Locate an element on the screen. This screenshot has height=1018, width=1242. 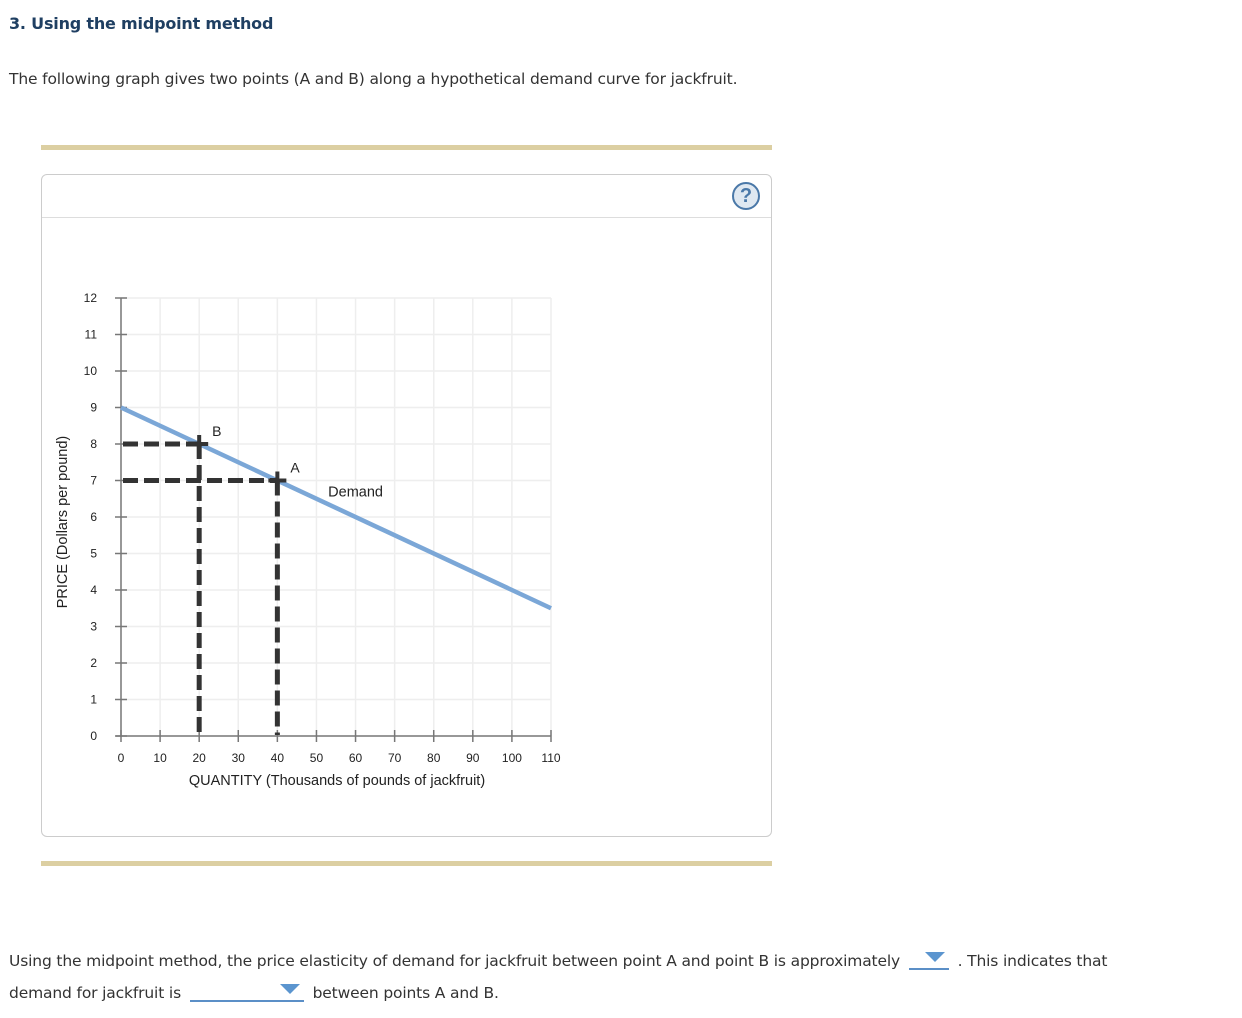
x-tick-label: 30 is located at coordinates (239, 758).